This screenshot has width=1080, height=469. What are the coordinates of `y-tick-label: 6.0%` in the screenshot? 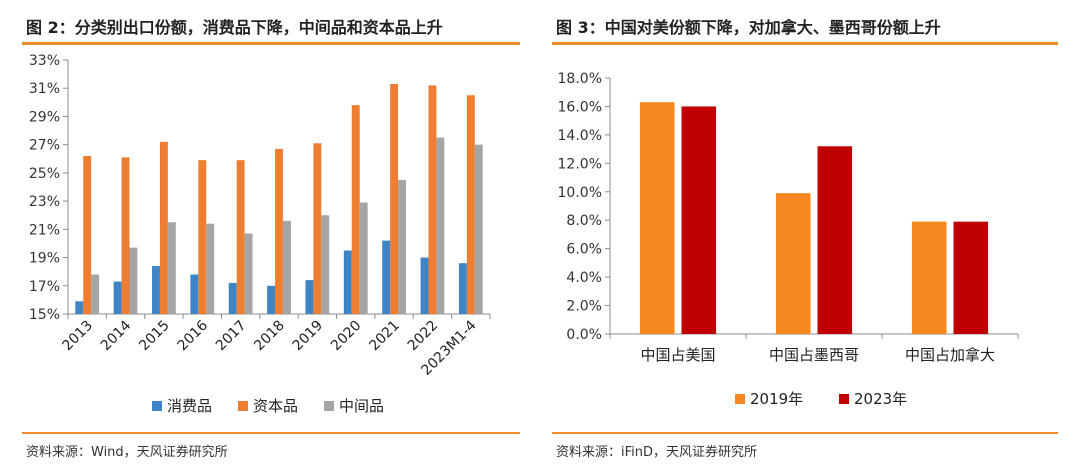 It's located at (584, 250).